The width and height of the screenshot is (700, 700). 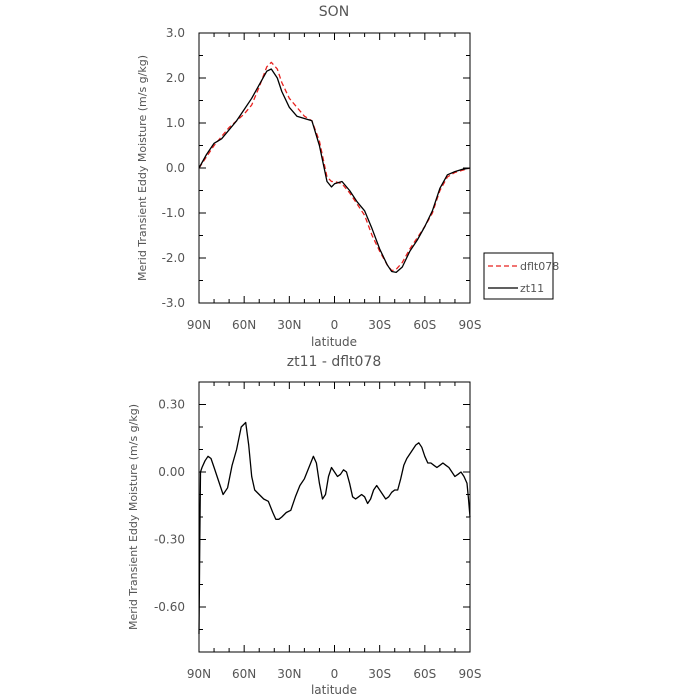 I want to click on y-tick-label: 2.0, so click(x=175, y=78).